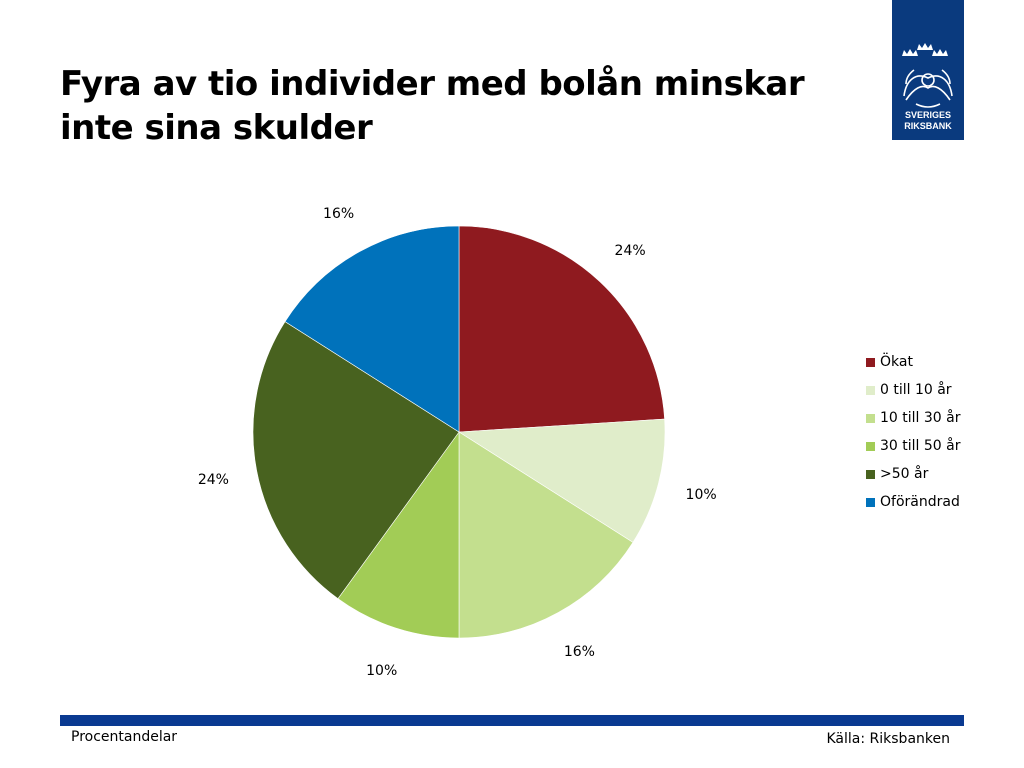 Image resolution: width=1024 pixels, height=768 pixels. I want to click on legend-label: Oförändrad, so click(920, 502).